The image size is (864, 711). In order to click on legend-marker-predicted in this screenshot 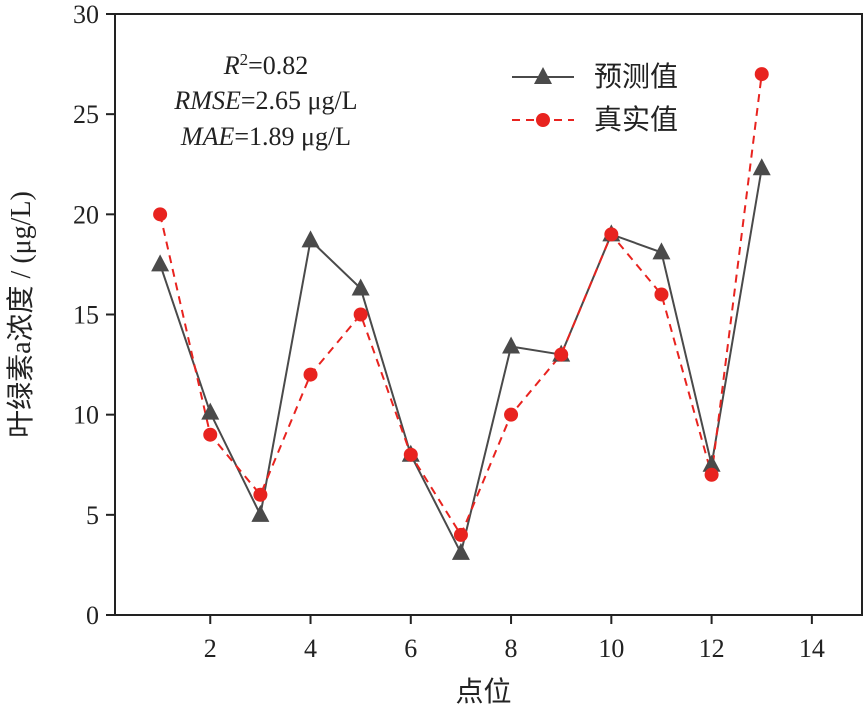, I will do `click(543, 75)`.